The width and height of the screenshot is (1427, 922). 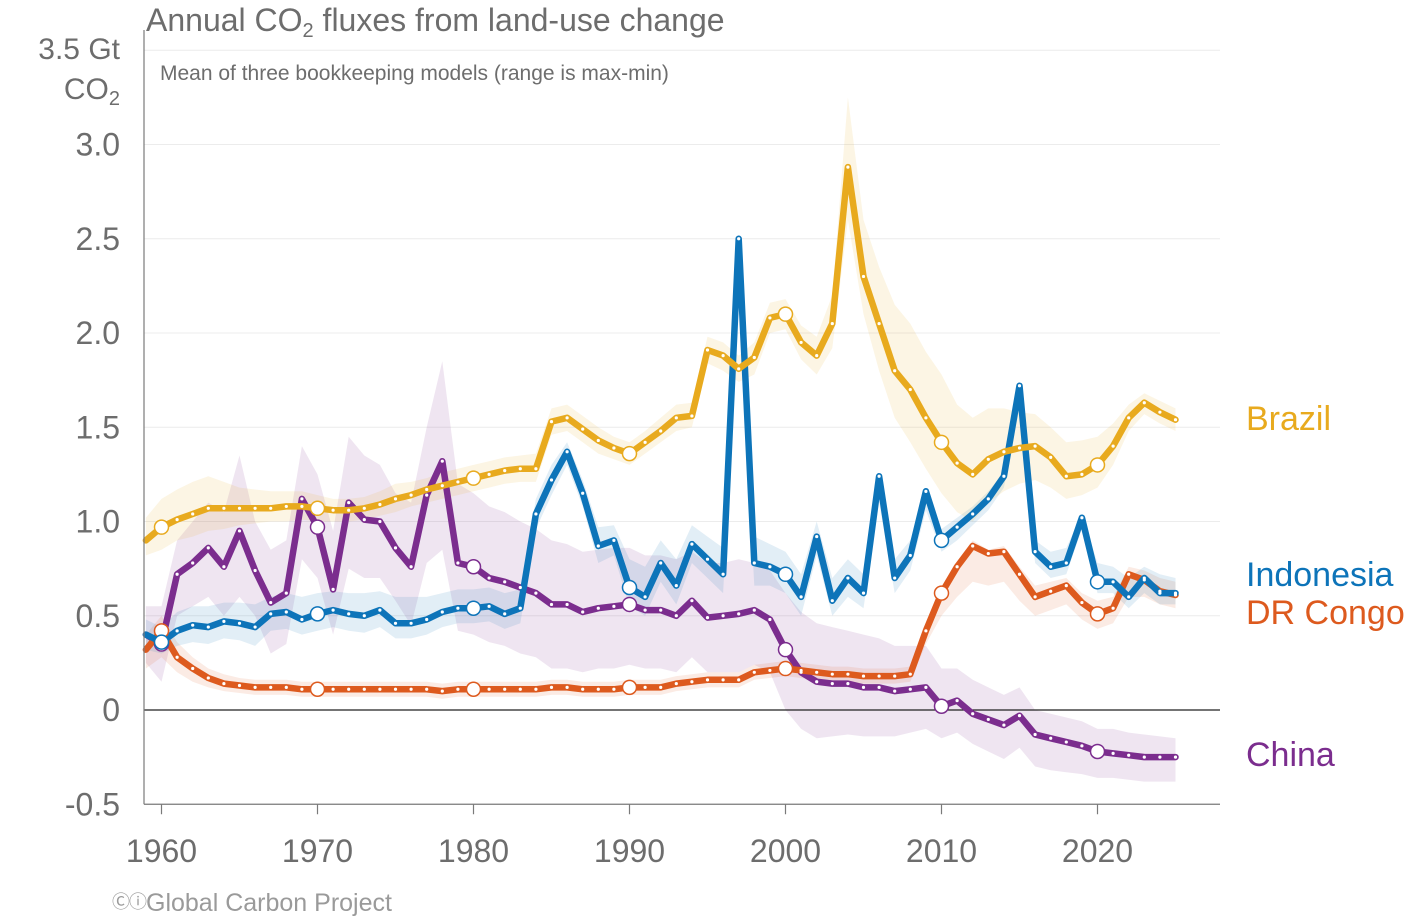 What do you see at coordinates (114, 99) in the screenshot?
I see `y-unit-subscript: 2` at bounding box center [114, 99].